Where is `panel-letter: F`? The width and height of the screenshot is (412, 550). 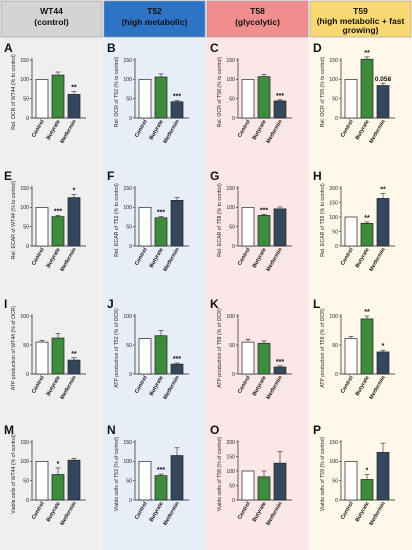 panel-letter: F is located at coordinates (110, 176).